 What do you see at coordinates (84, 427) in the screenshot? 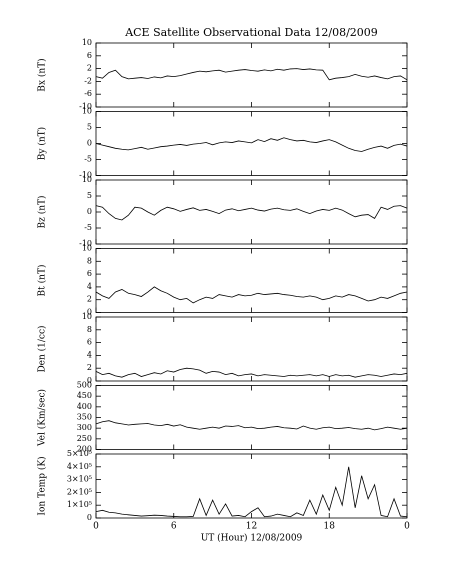
I see `y-tick-label: 300` at bounding box center [84, 427].